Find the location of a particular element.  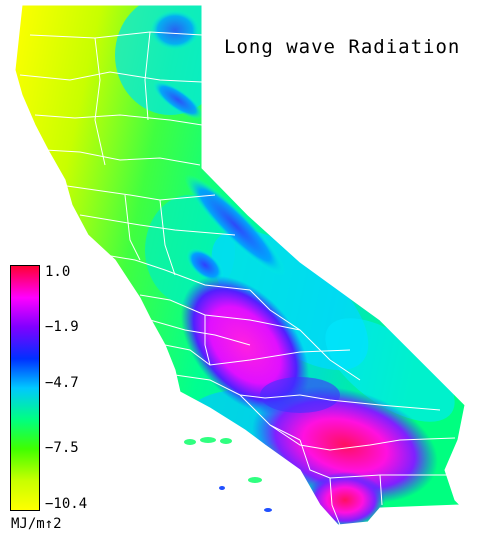

channel-islands is located at coordinates (228, 474).